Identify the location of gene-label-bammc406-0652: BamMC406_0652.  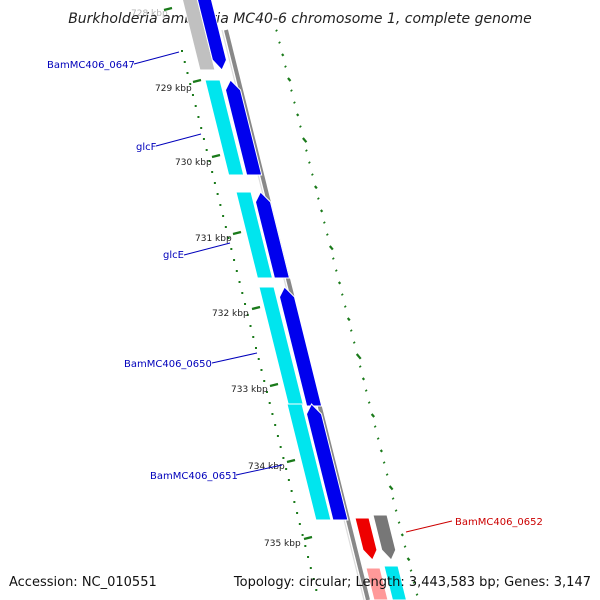
(499, 522).